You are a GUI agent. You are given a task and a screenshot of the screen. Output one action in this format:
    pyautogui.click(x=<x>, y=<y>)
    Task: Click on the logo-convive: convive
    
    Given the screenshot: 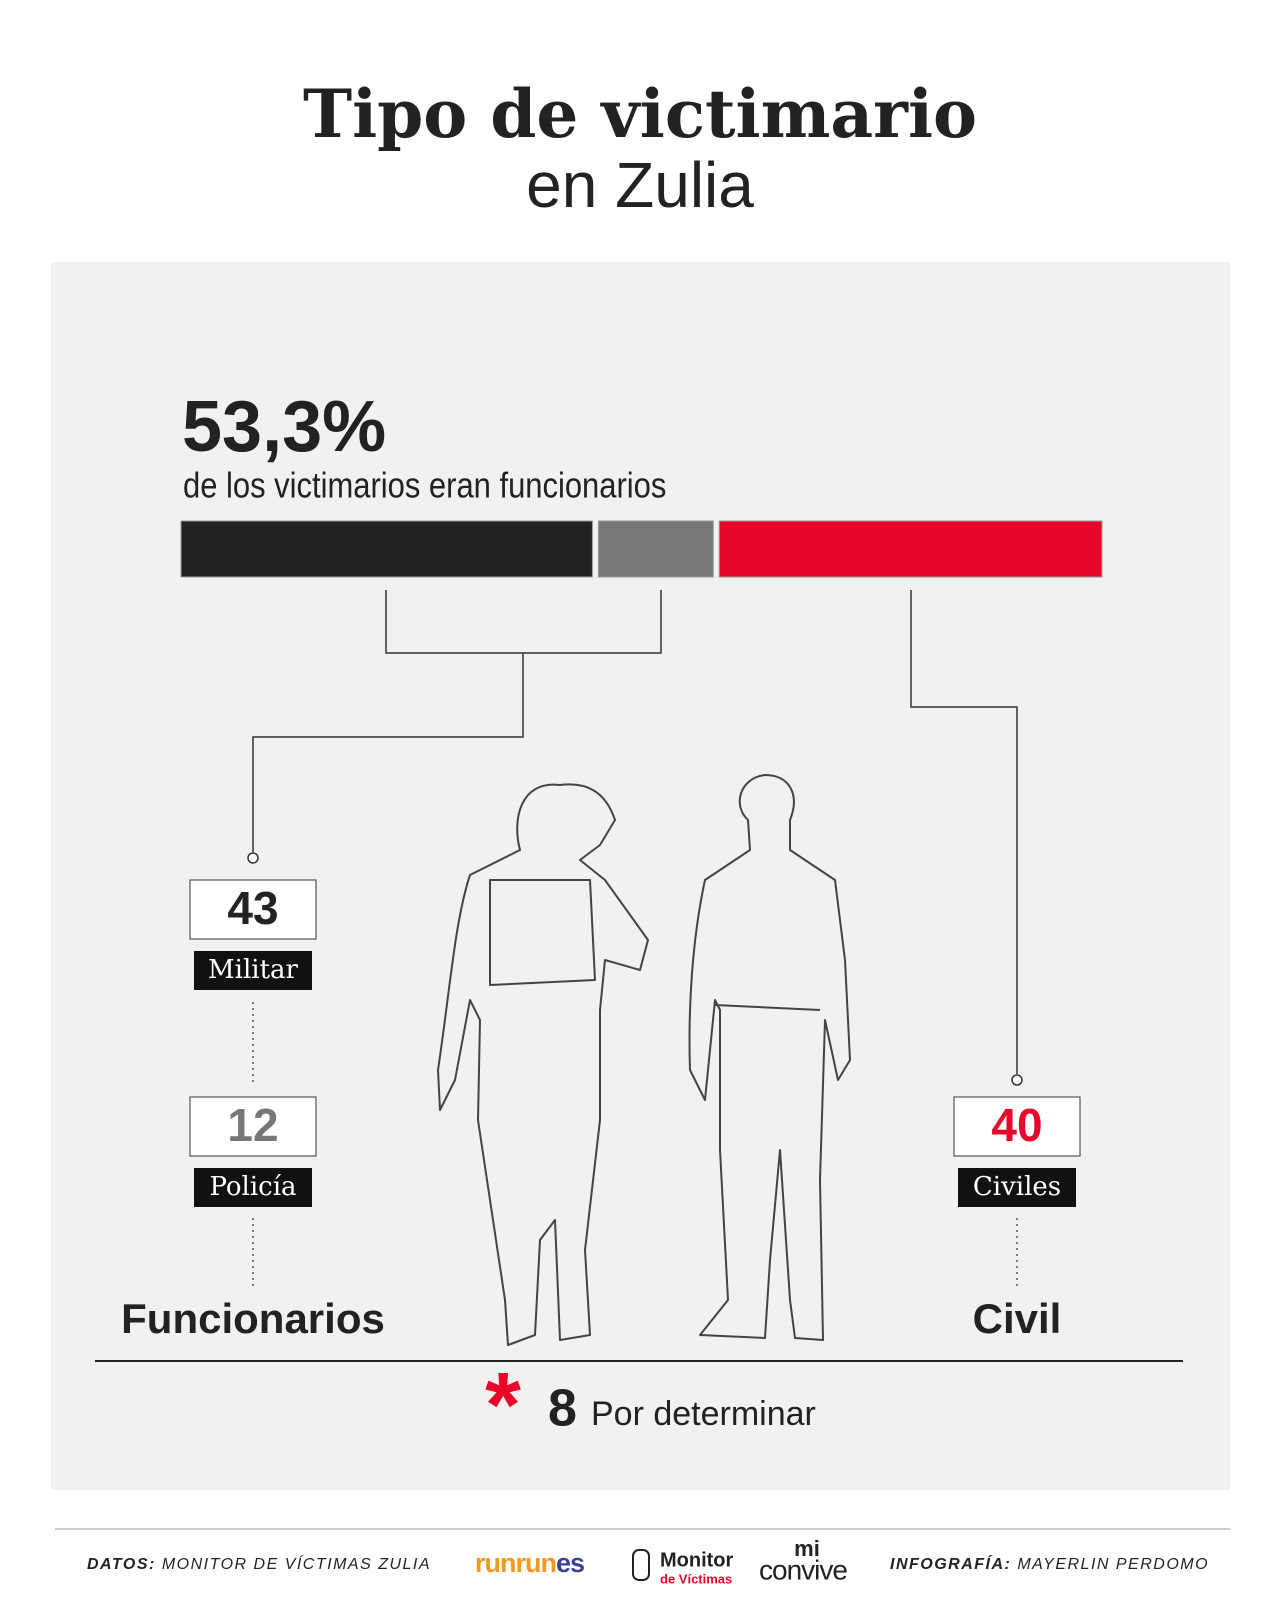 What is the action you would take?
    pyautogui.click(x=803, y=1569)
    